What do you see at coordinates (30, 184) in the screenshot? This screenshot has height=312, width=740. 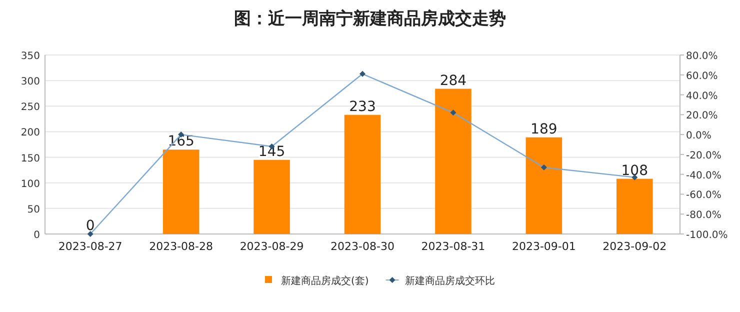 I see `y-tick-label: 100` at bounding box center [30, 184].